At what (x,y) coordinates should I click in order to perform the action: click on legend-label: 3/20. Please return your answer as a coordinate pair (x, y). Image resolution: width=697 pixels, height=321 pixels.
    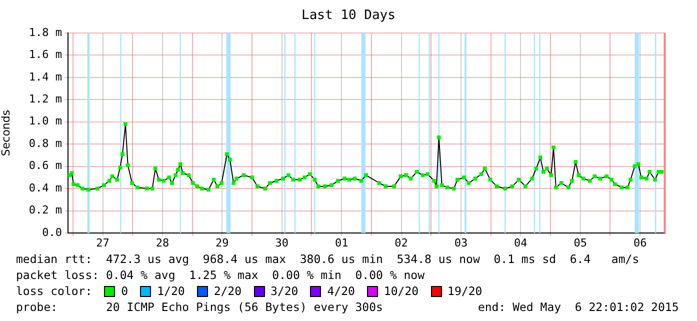
    Looking at the image, I should click on (284, 291).